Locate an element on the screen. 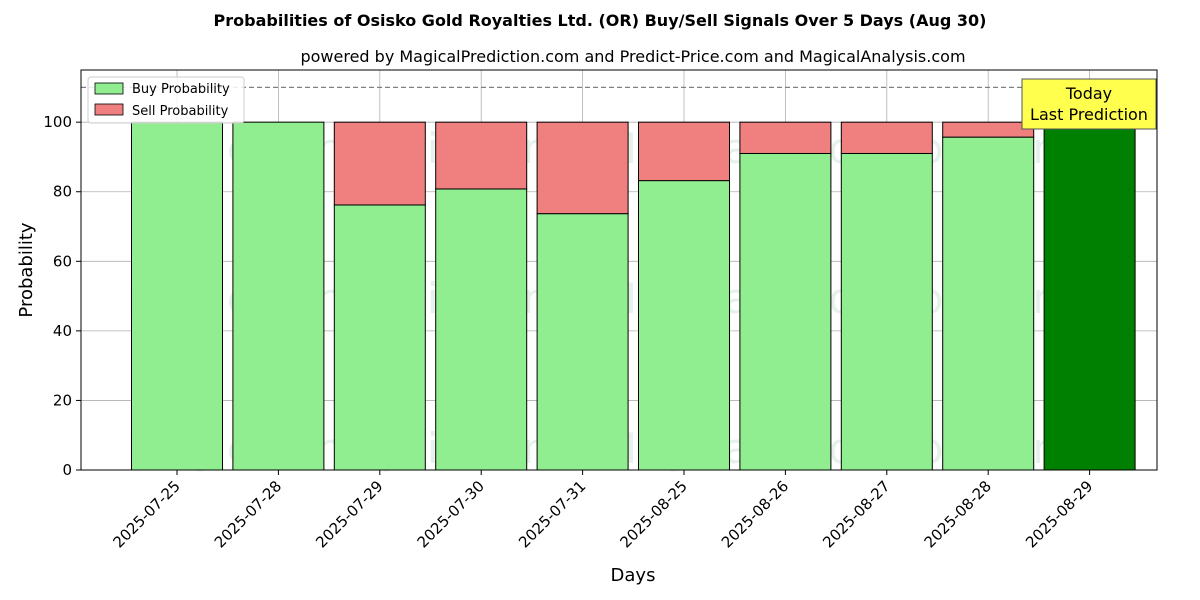 The image size is (1200, 600). x-tick-label: 2025-08-25 is located at coordinates (653, 514).